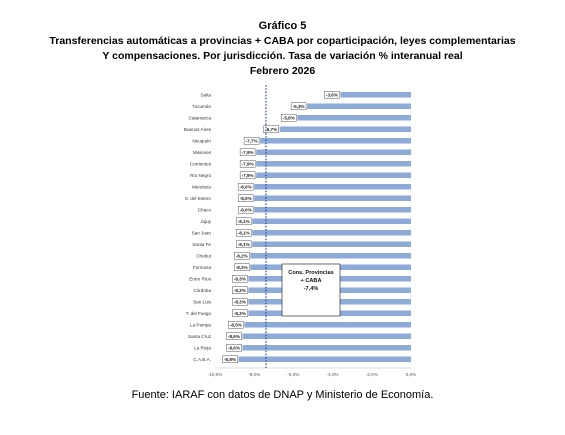 The height and width of the screenshot is (435, 565). I want to click on category-label: Santa Fe, so click(201, 244).